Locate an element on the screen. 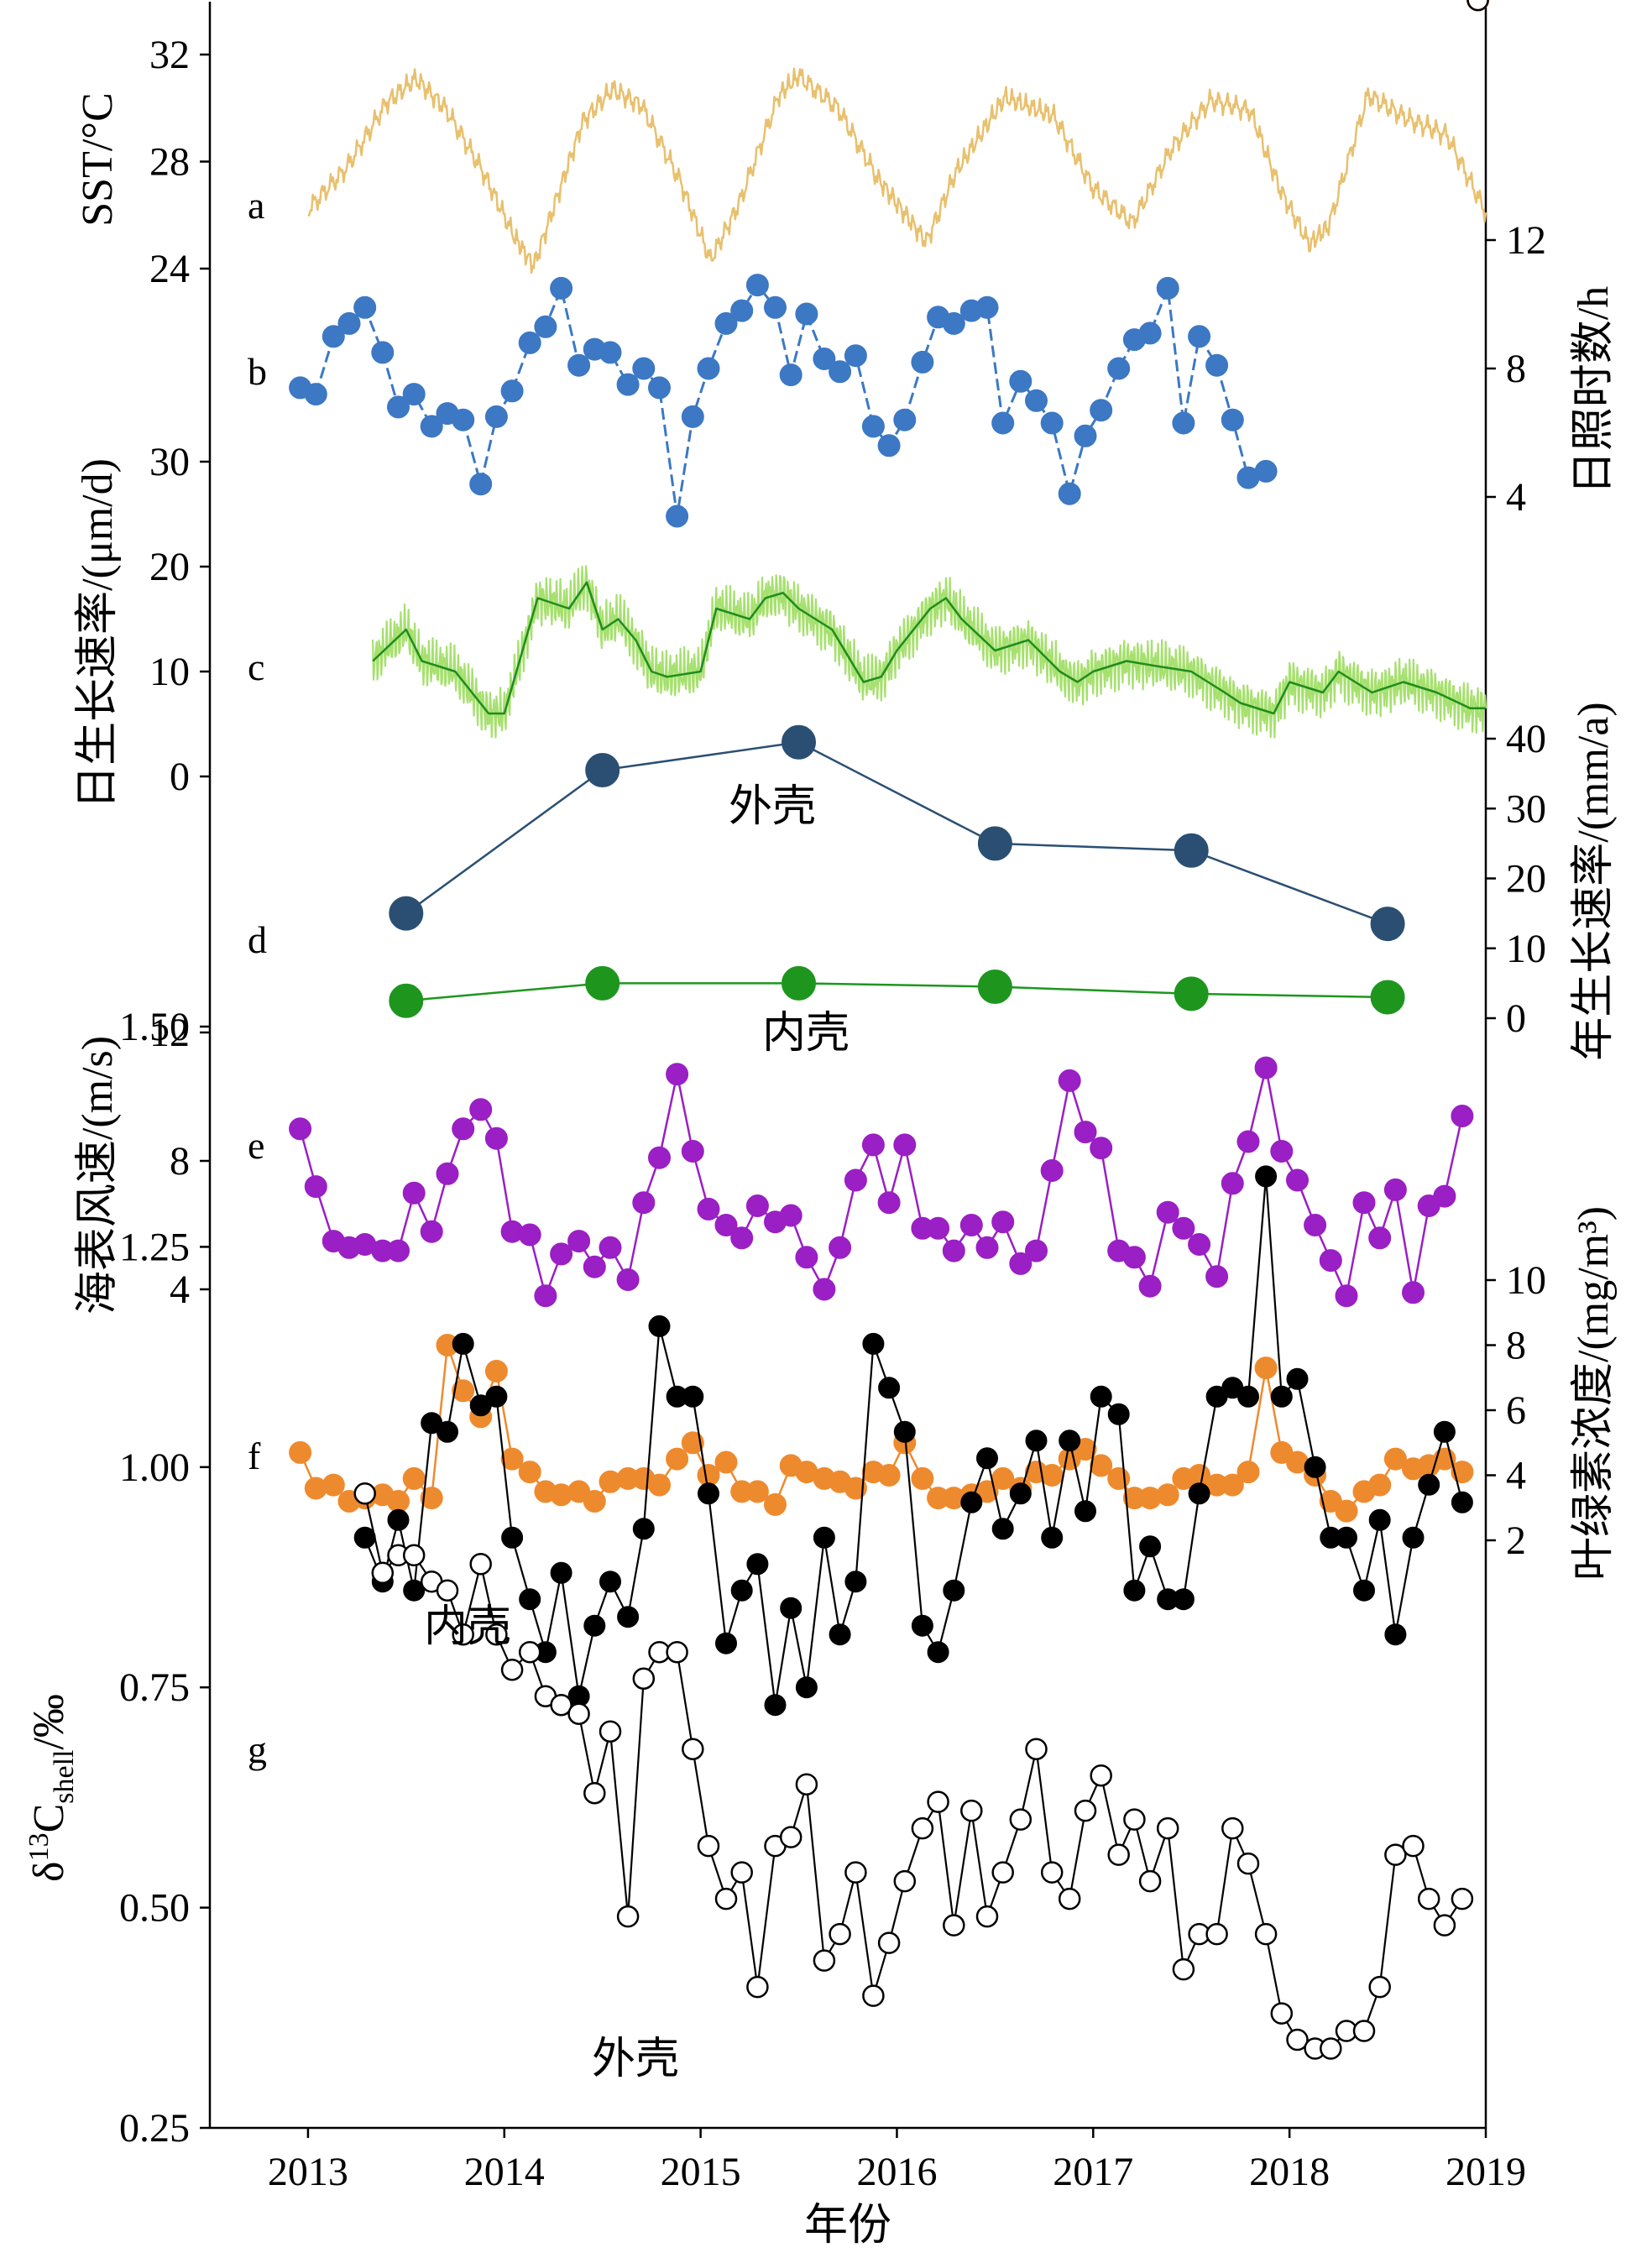  y-tick-label: 0.25 is located at coordinates (154, 2128).